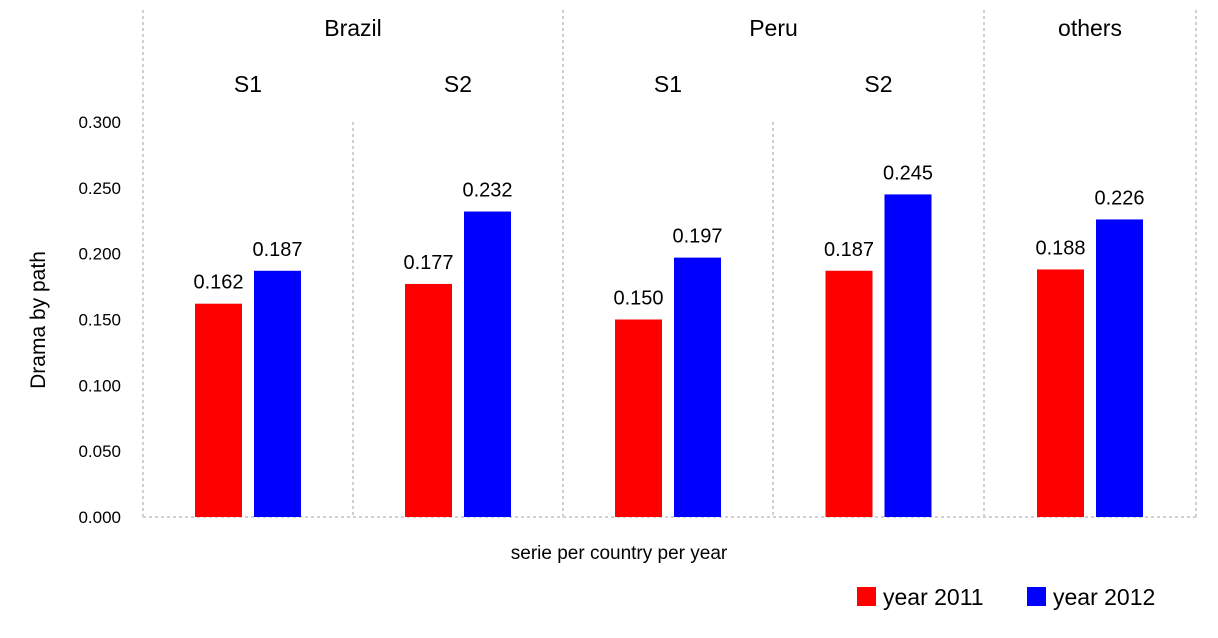 The width and height of the screenshot is (1218, 638). Describe the element at coordinates (99, 188) in the screenshot. I see `y-tick-label: 0.250` at that location.